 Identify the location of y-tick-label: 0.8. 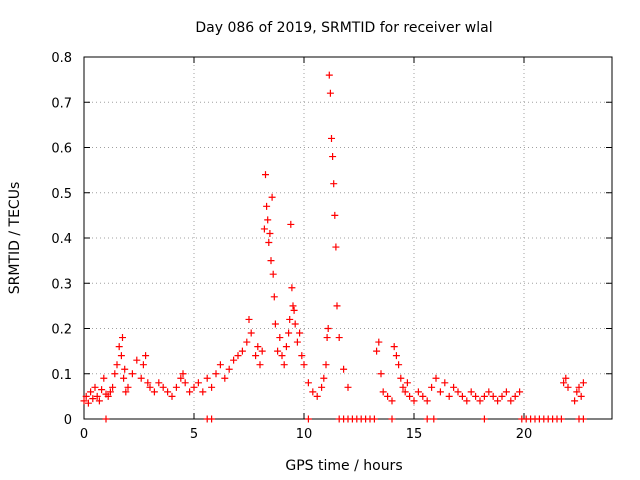
(61, 58).